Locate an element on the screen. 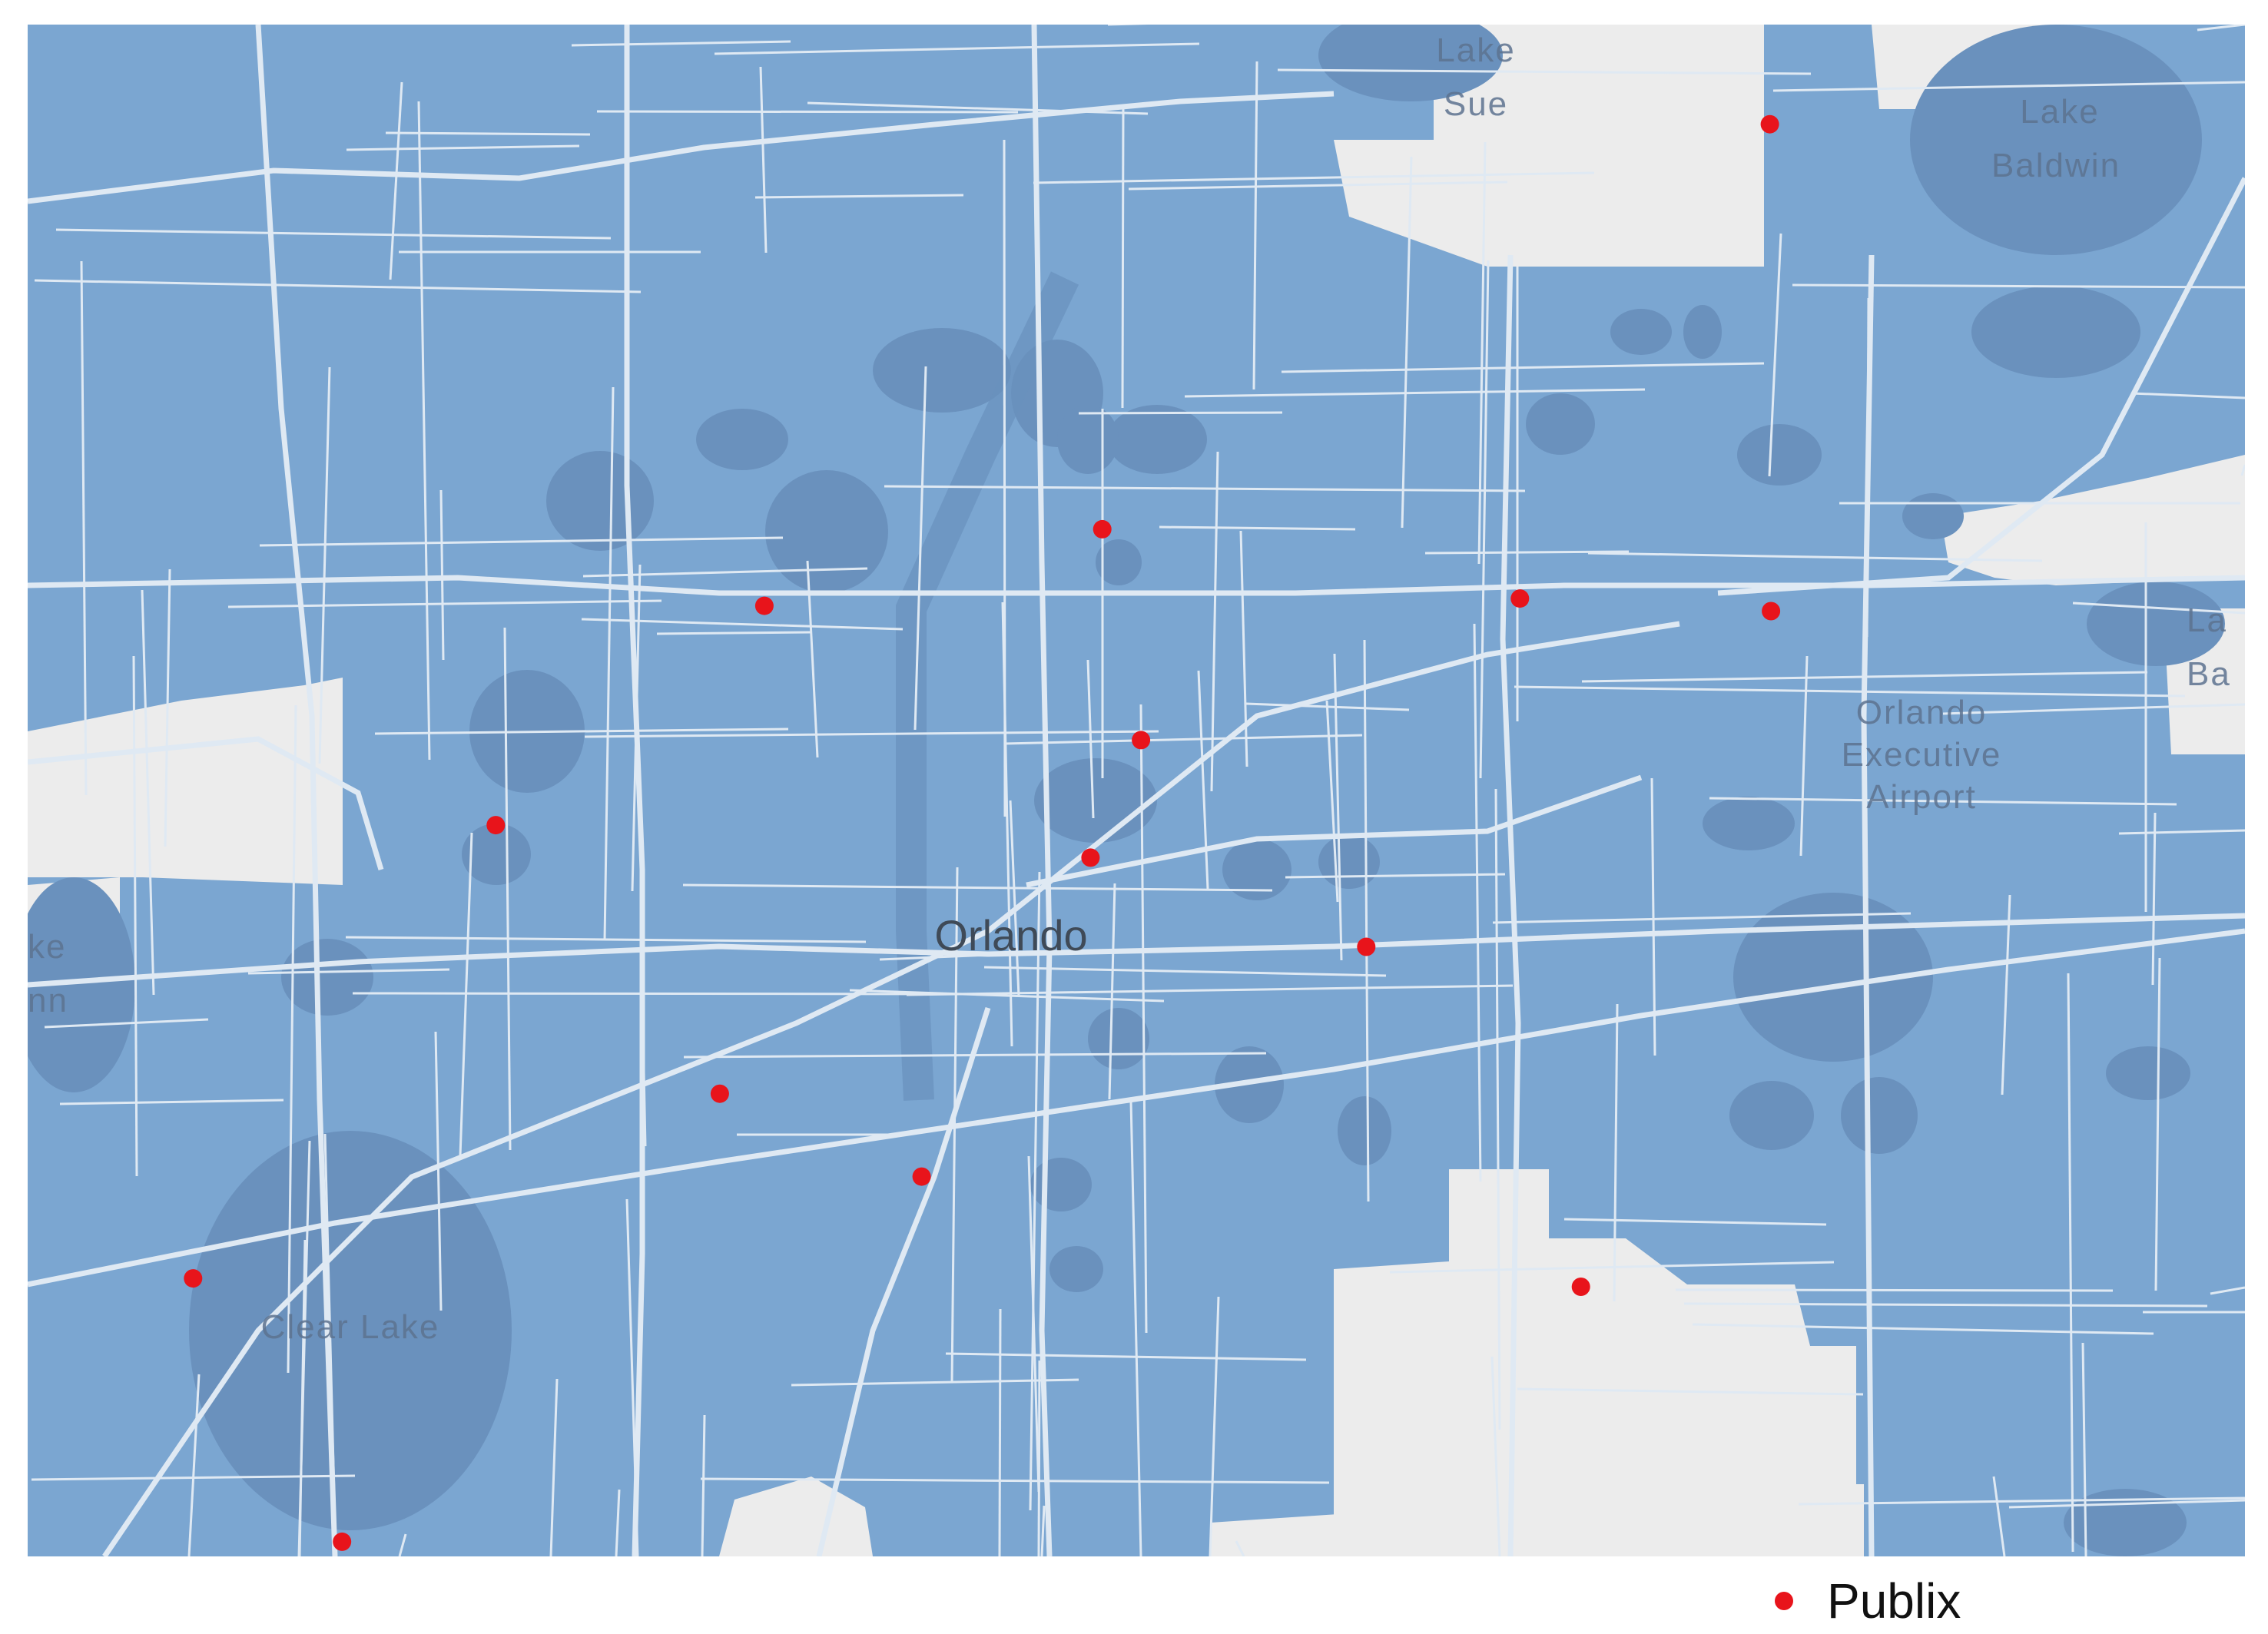 The image size is (2268, 1634). right-edge-label-2: Ba is located at coordinates (2209, 674).